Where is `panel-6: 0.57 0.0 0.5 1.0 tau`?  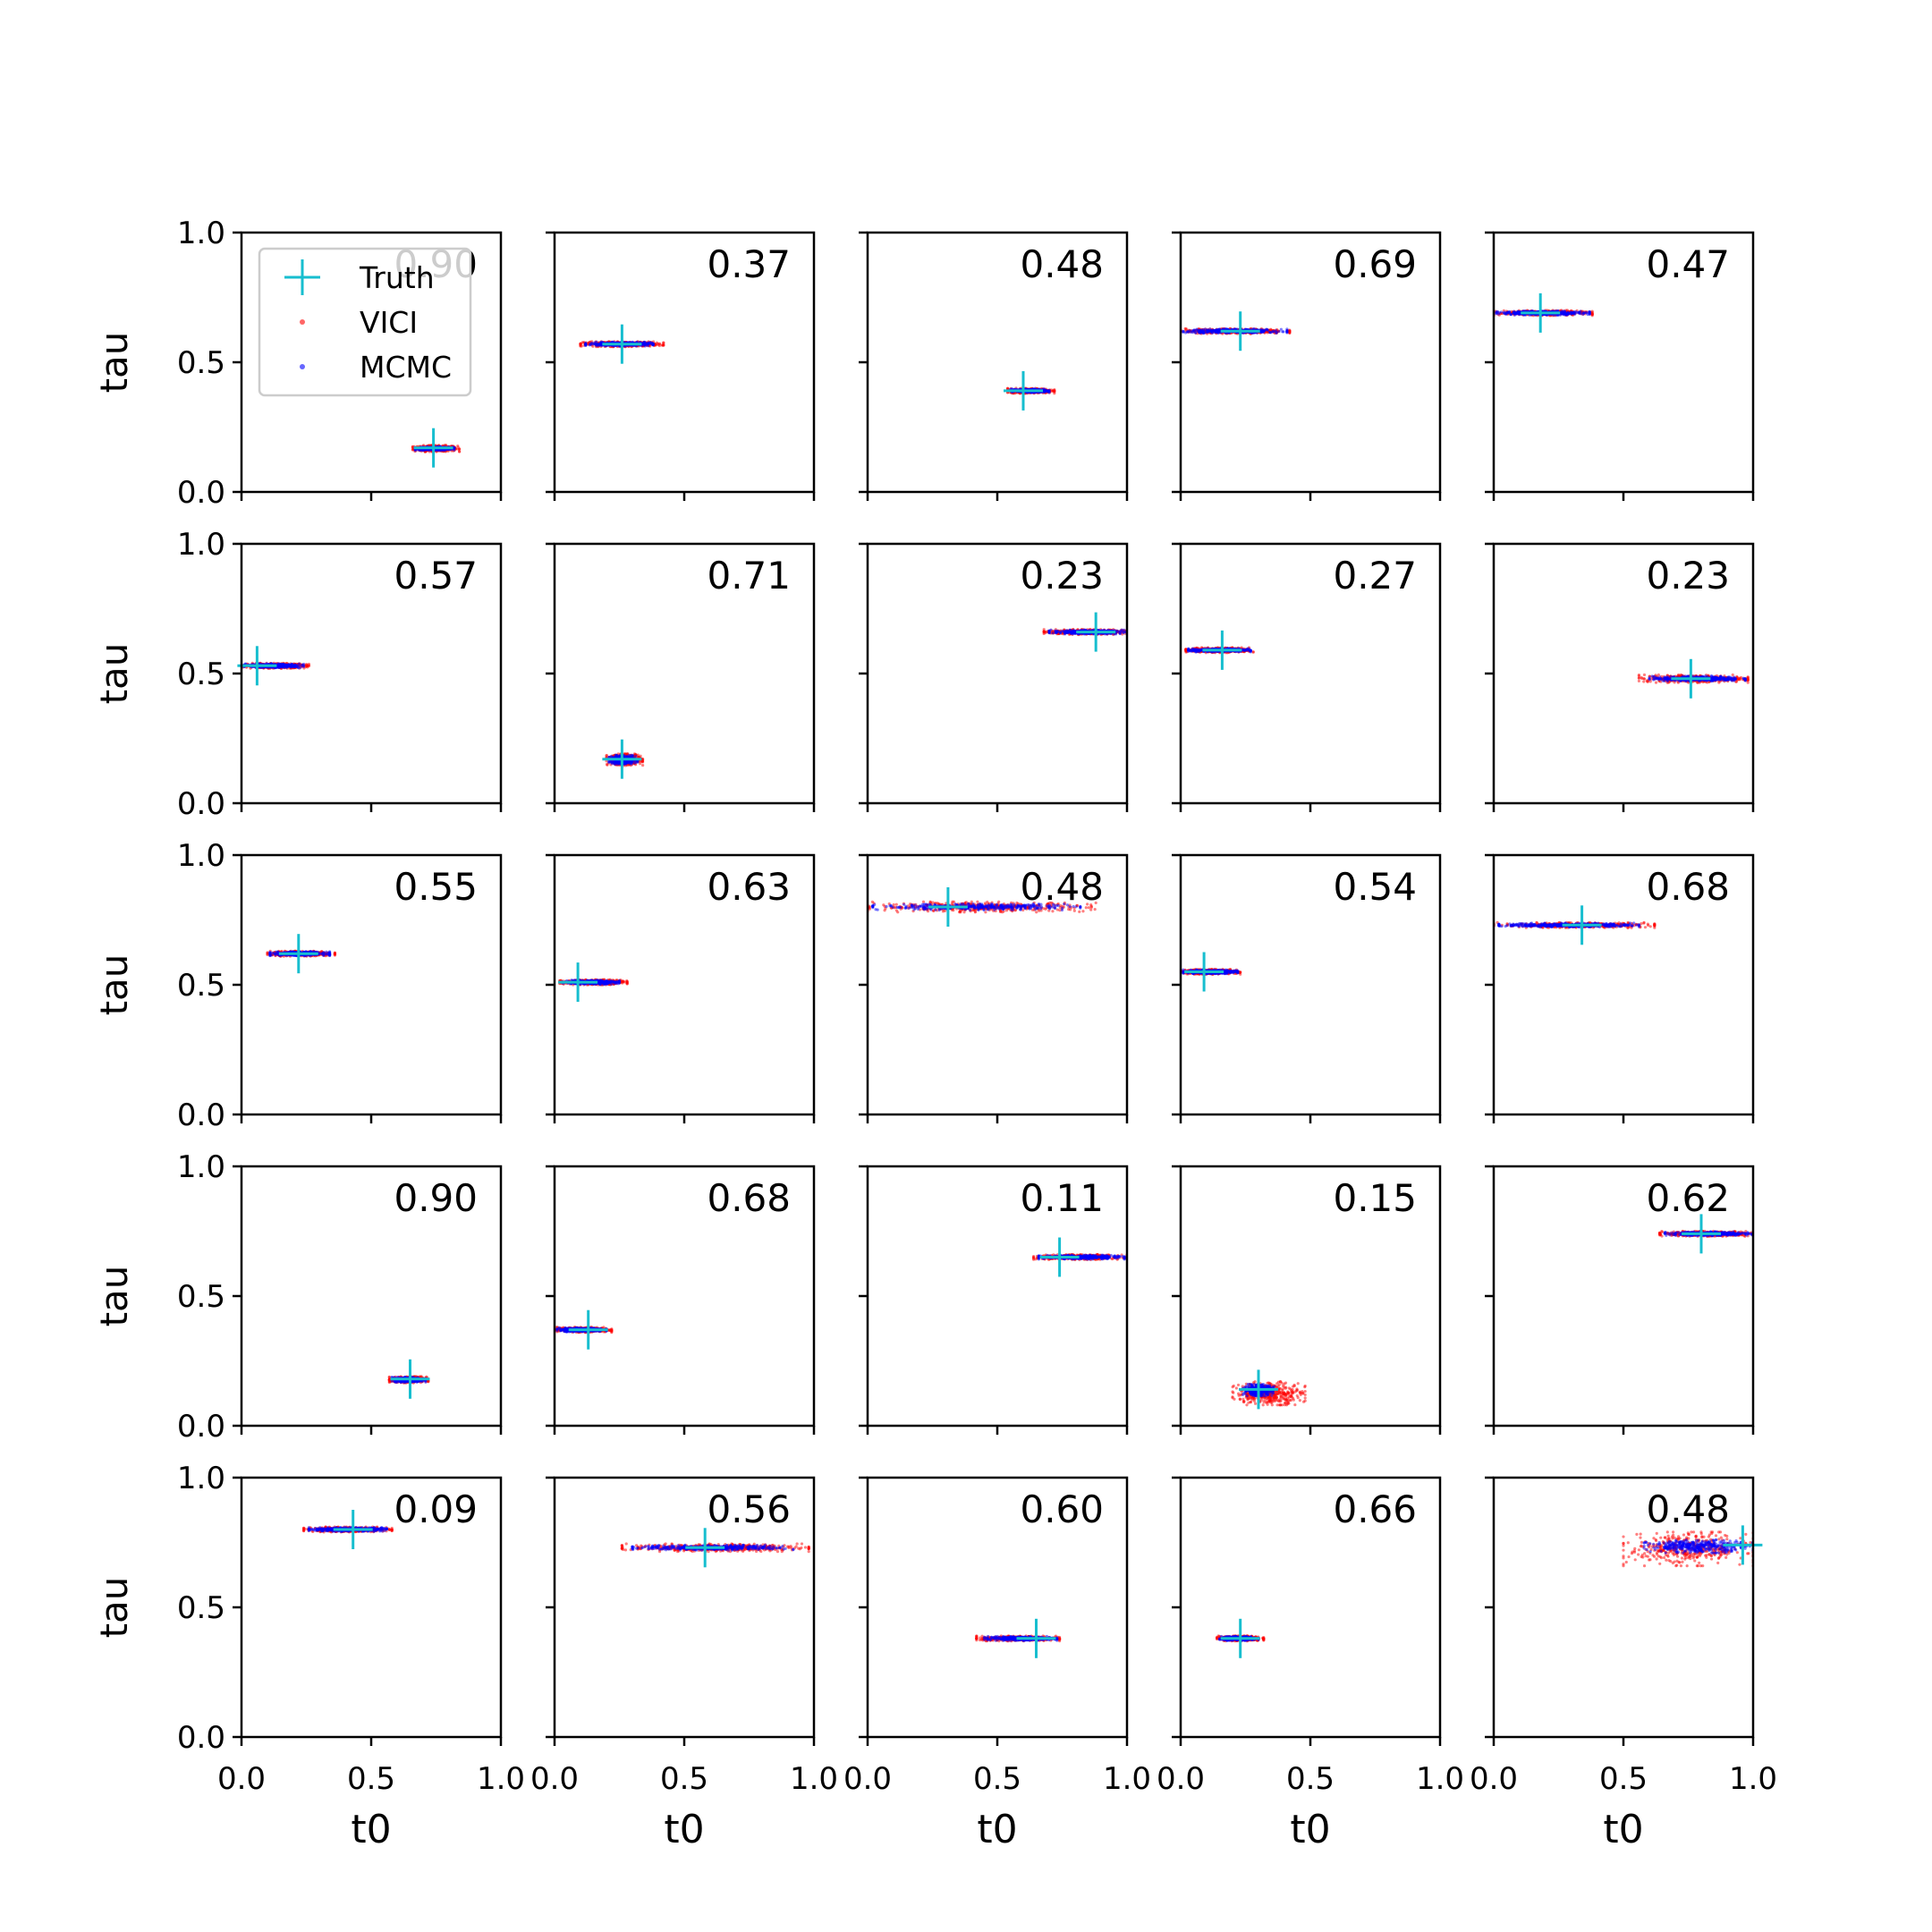 panel-6: 0.57 0.0 0.5 1.0 tau is located at coordinates (297, 674).